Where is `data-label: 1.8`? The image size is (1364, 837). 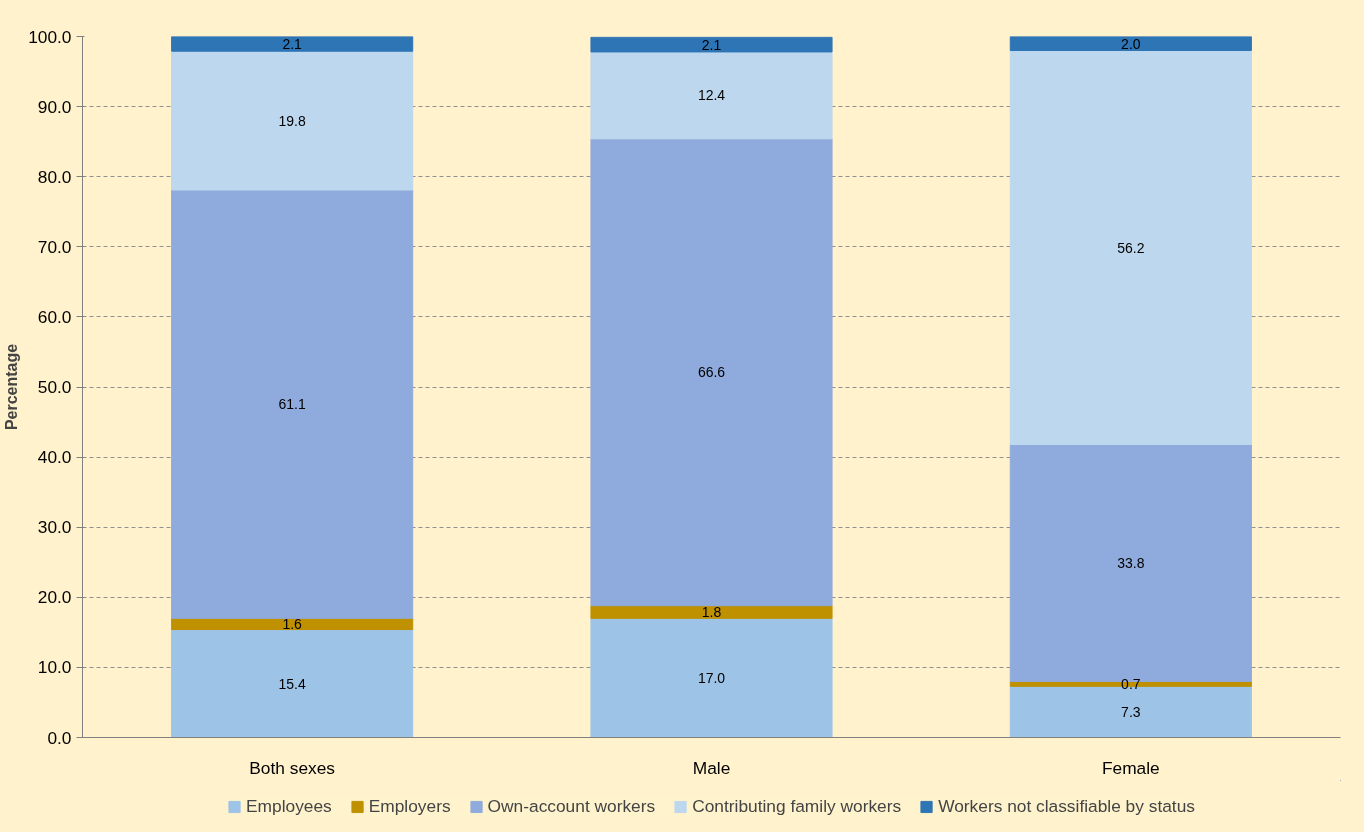 data-label: 1.8 is located at coordinates (711, 612).